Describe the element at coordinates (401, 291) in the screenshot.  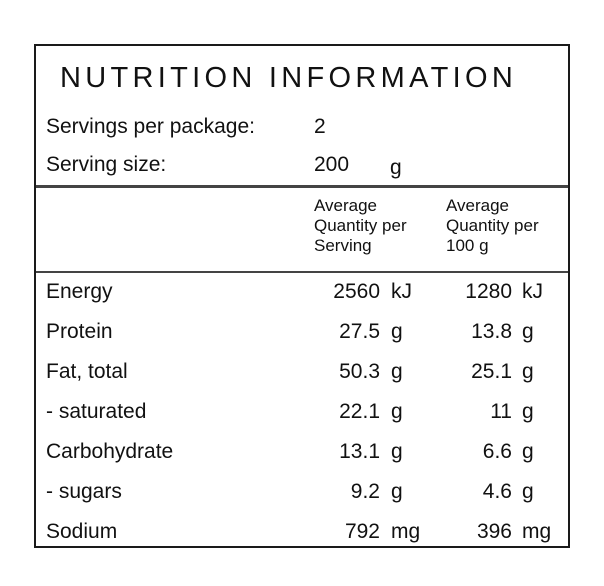
I see `per-serving-unit: kJ` at that location.